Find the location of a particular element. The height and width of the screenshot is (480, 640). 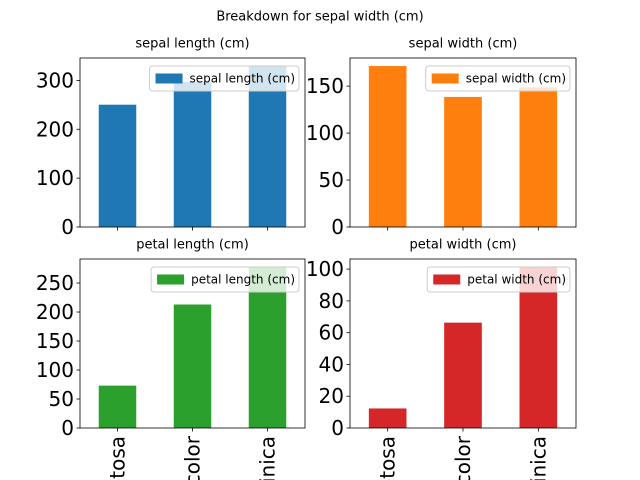

figure-title: Breakdown for sepal width (cm) is located at coordinates (319, 17).